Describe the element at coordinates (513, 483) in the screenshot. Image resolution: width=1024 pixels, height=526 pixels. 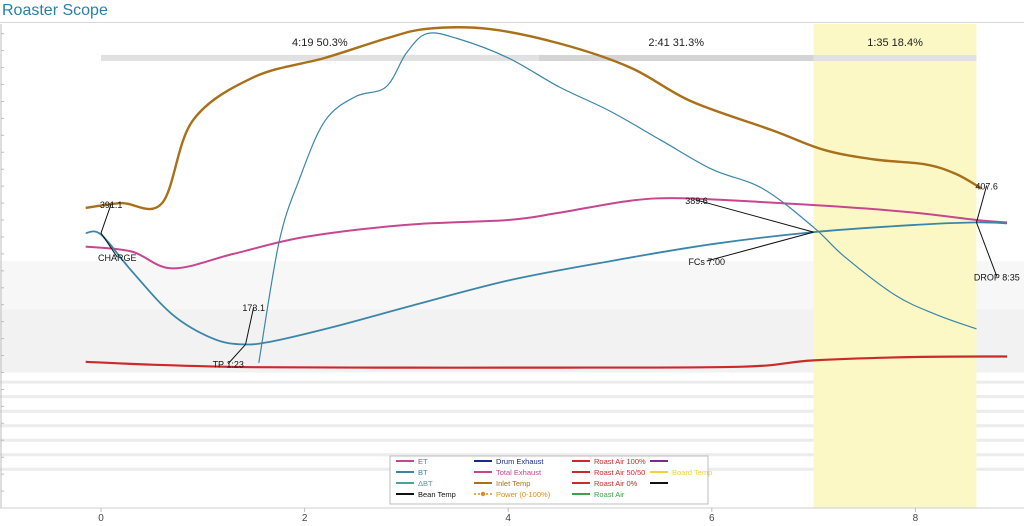
I see `legend-label: Inlet Temp` at that location.